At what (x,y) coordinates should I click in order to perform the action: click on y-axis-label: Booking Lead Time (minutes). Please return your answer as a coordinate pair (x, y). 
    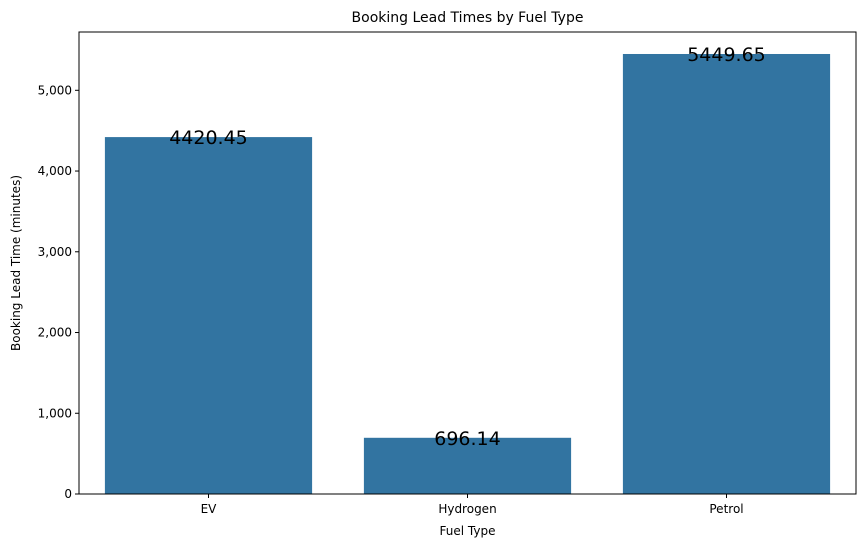
    Looking at the image, I should click on (16, 263).